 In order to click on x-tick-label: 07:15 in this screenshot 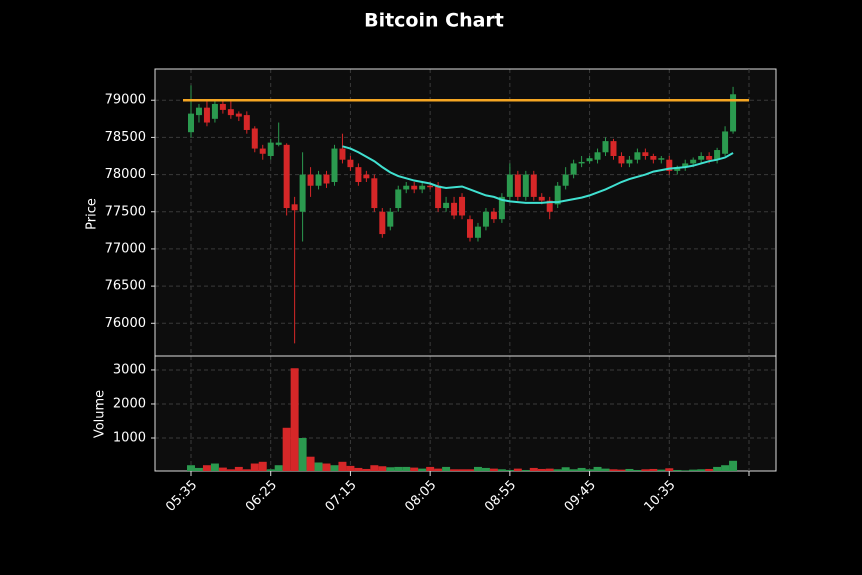, I will do `click(341, 496)`.